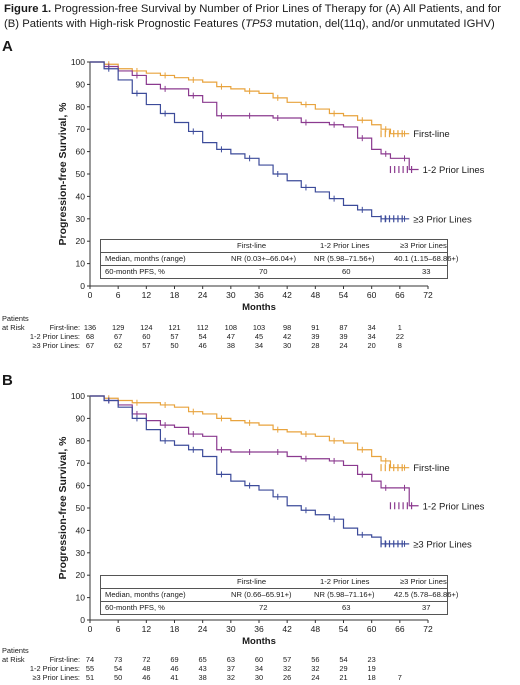  I want to click on risk-count: 39, so click(343, 336).